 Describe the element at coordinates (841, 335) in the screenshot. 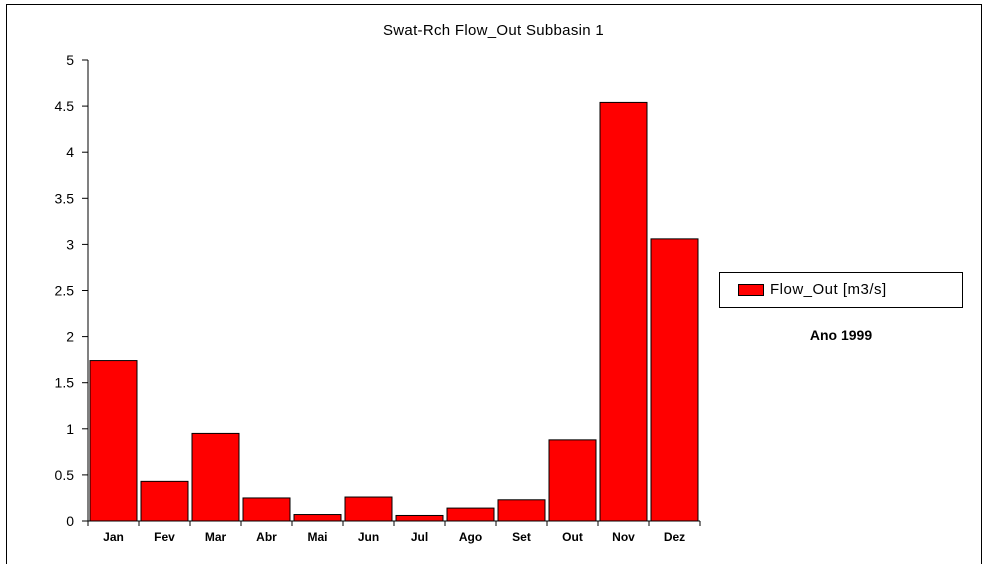

I see `year-annotation: Ano 1999` at that location.